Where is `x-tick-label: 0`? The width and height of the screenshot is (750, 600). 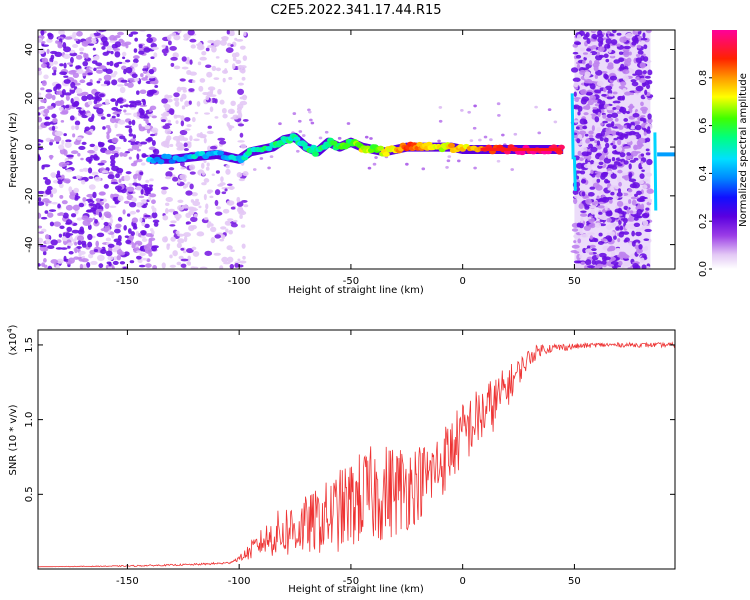
x-tick-label: 0 is located at coordinates (462, 281).